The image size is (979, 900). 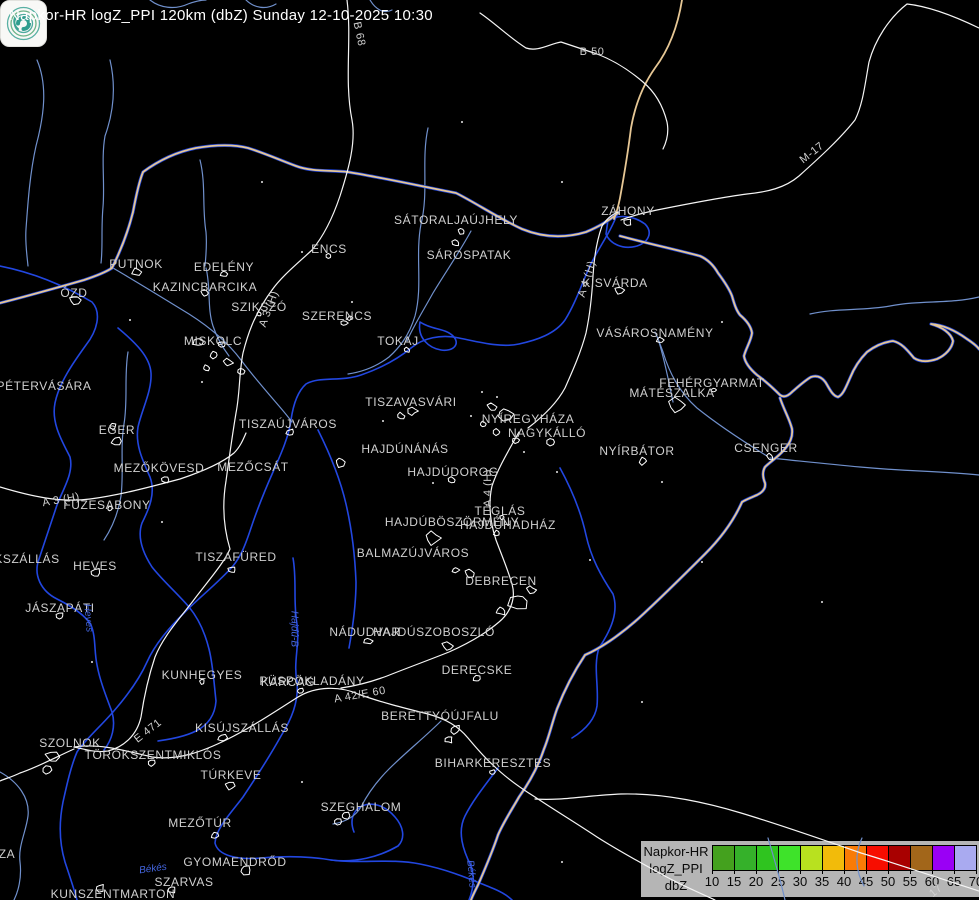 What do you see at coordinates (74, 293) in the screenshot?
I see `city-label: ÓZD` at bounding box center [74, 293].